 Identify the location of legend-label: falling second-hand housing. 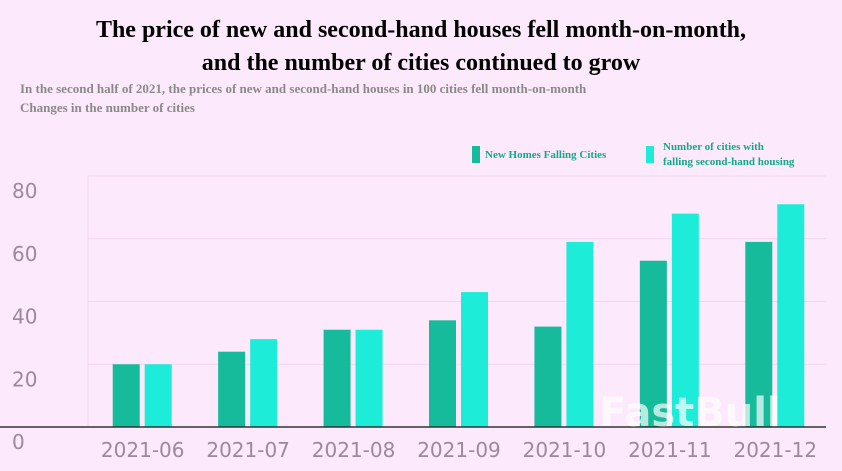
(729, 162).